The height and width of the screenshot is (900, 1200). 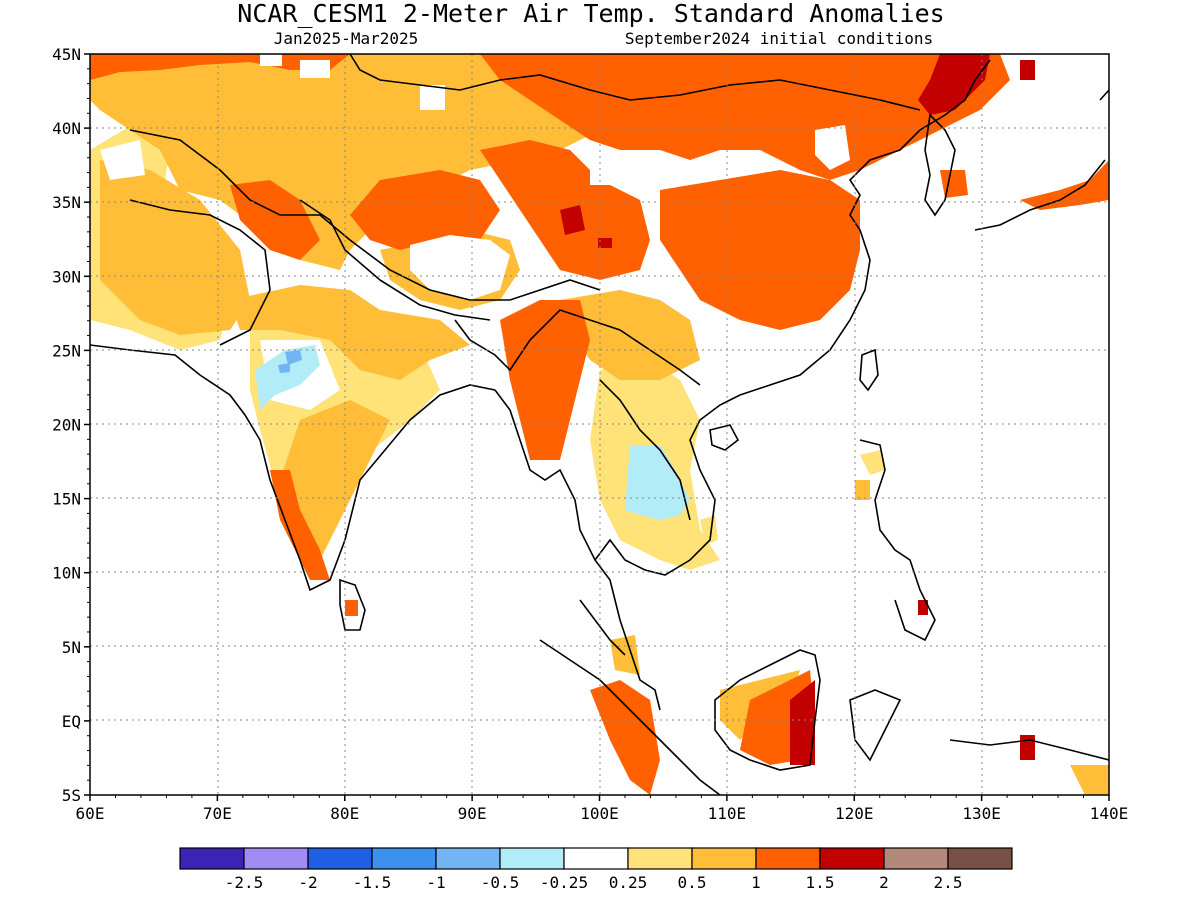 I want to click on anomaly-fill-neg1-neg0.5, so click(x=290, y=361).